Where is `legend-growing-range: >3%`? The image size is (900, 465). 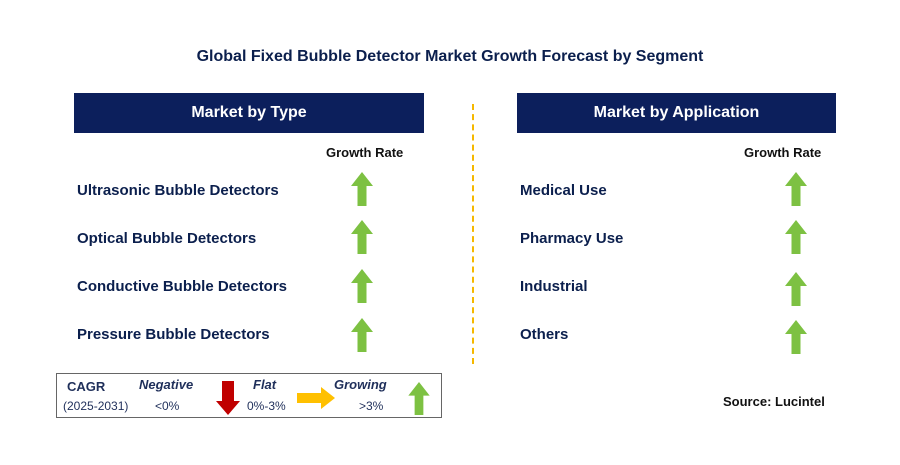
legend-growing-range: >3% is located at coordinates (371, 406).